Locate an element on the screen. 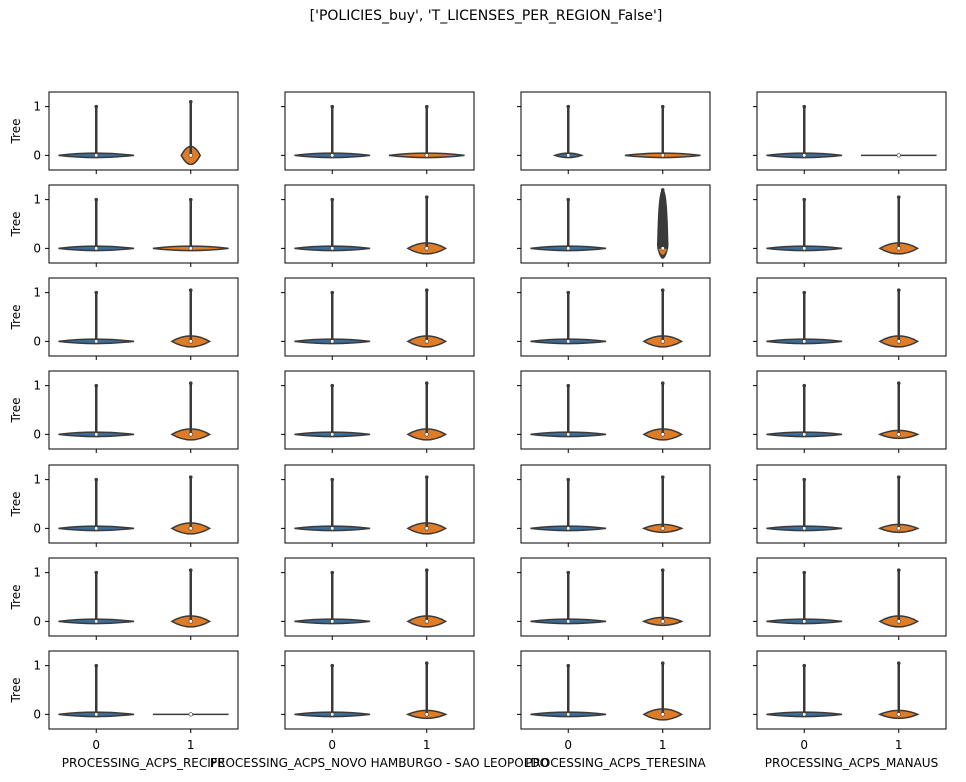  subplot-r5-c3 is located at coordinates (614, 505).